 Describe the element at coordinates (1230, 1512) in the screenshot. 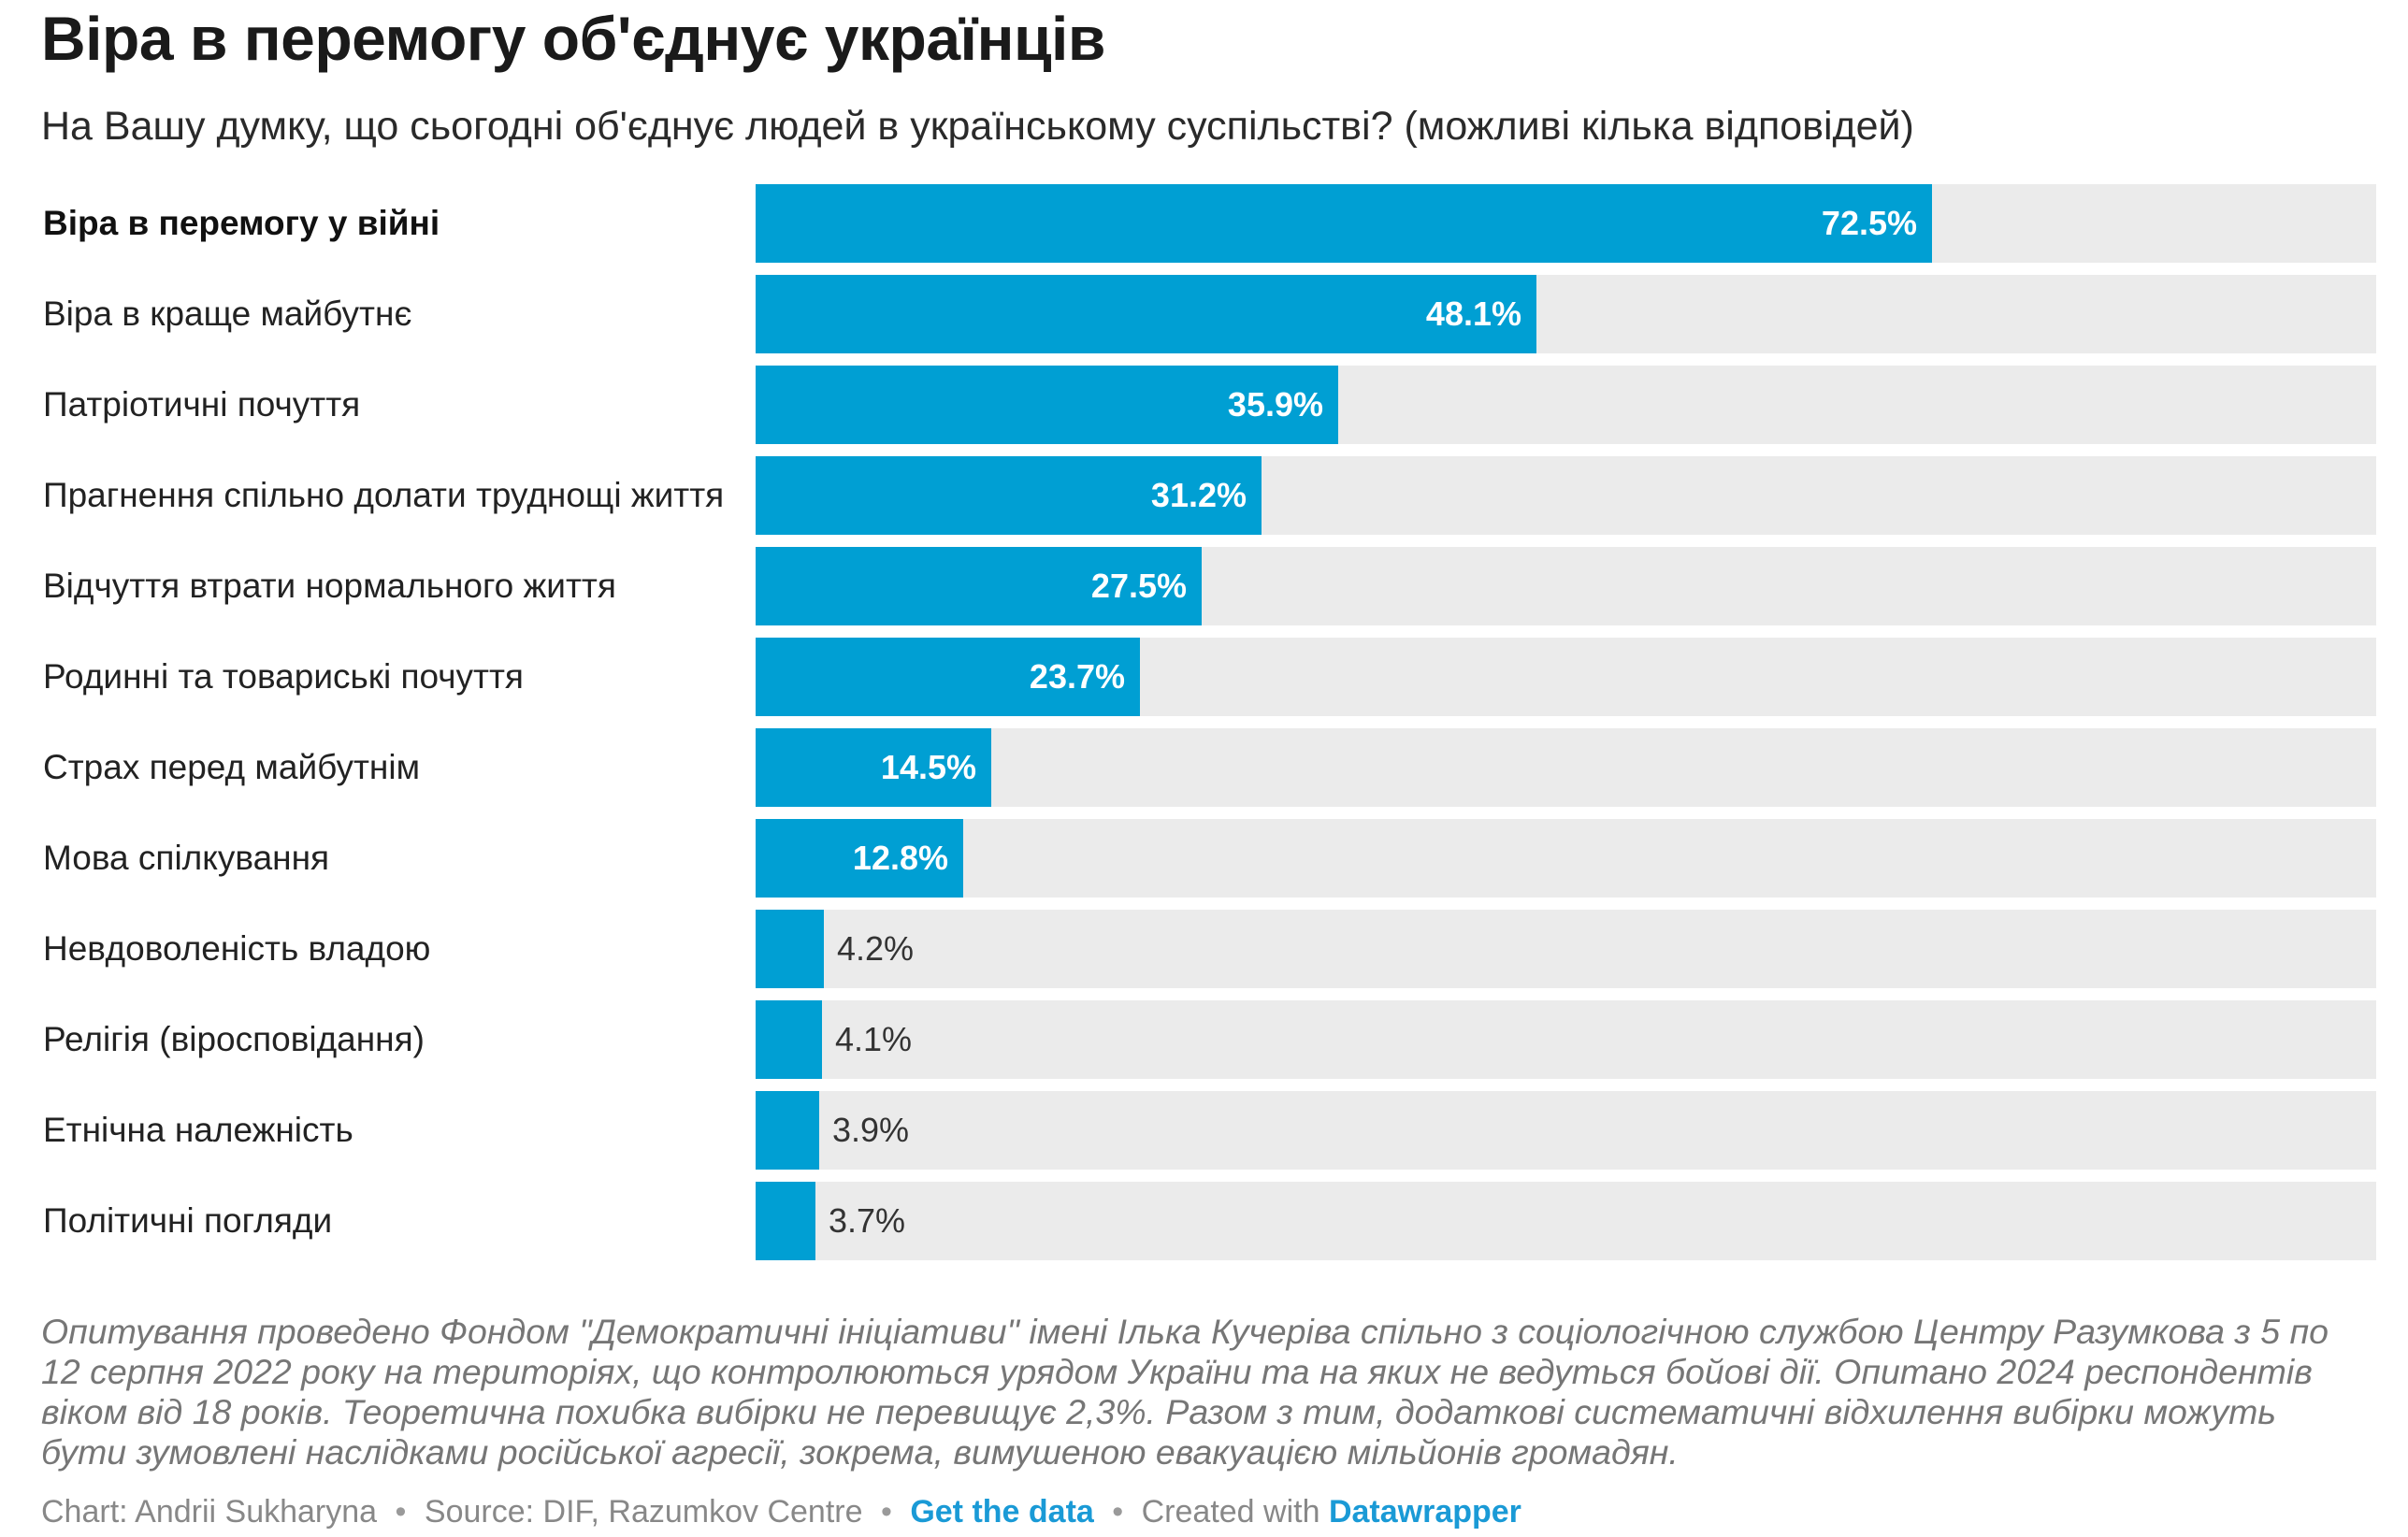

I see `created-with-text: Created with` at that location.